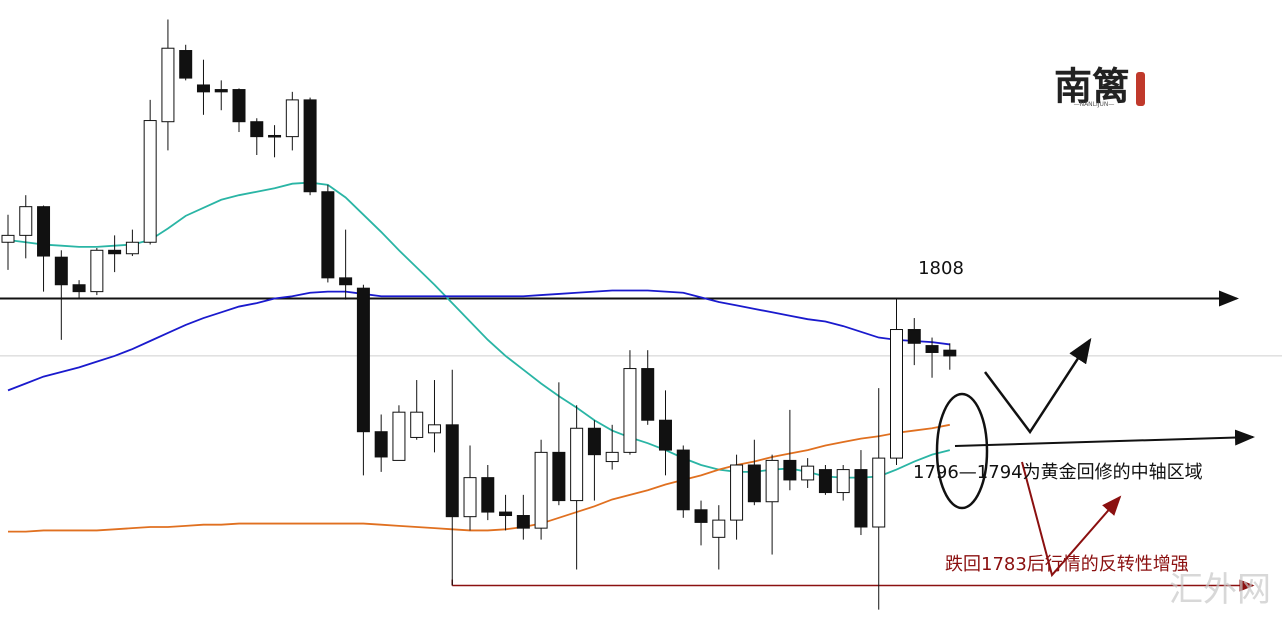 The image size is (1282, 620). Describe the element at coordinates (1094, 104) in the screenshot. I see `logo-sub: —NANLIJUN—` at that location.